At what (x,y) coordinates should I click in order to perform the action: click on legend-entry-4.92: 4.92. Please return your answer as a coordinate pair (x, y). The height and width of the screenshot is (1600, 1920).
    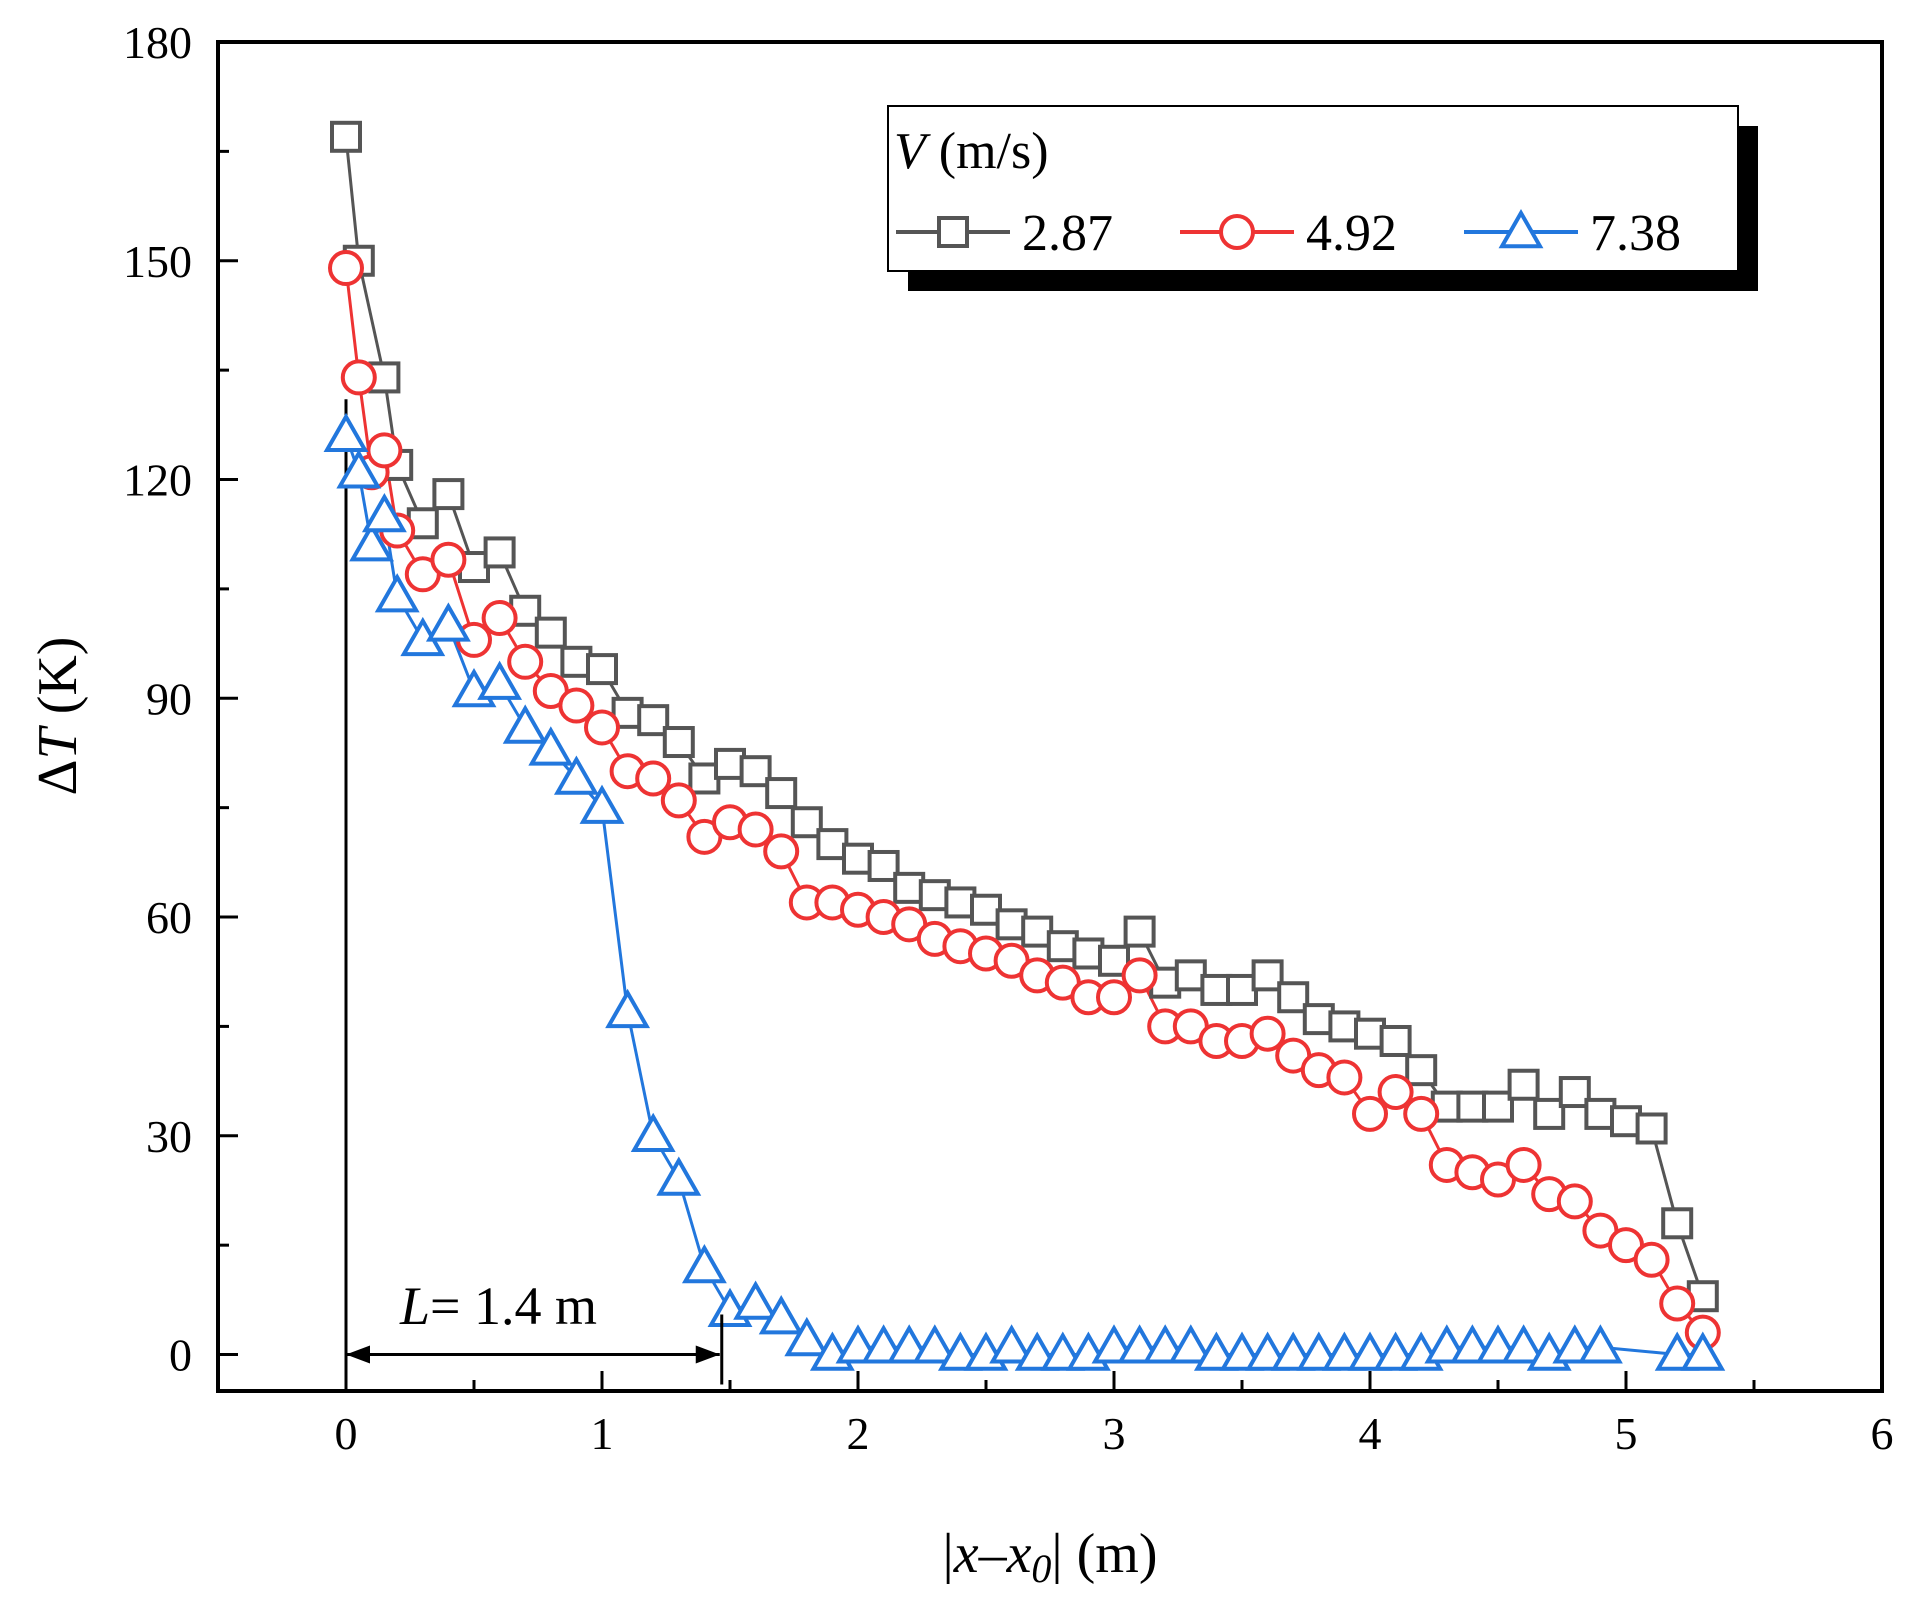
    Looking at the image, I should click on (1288, 233).